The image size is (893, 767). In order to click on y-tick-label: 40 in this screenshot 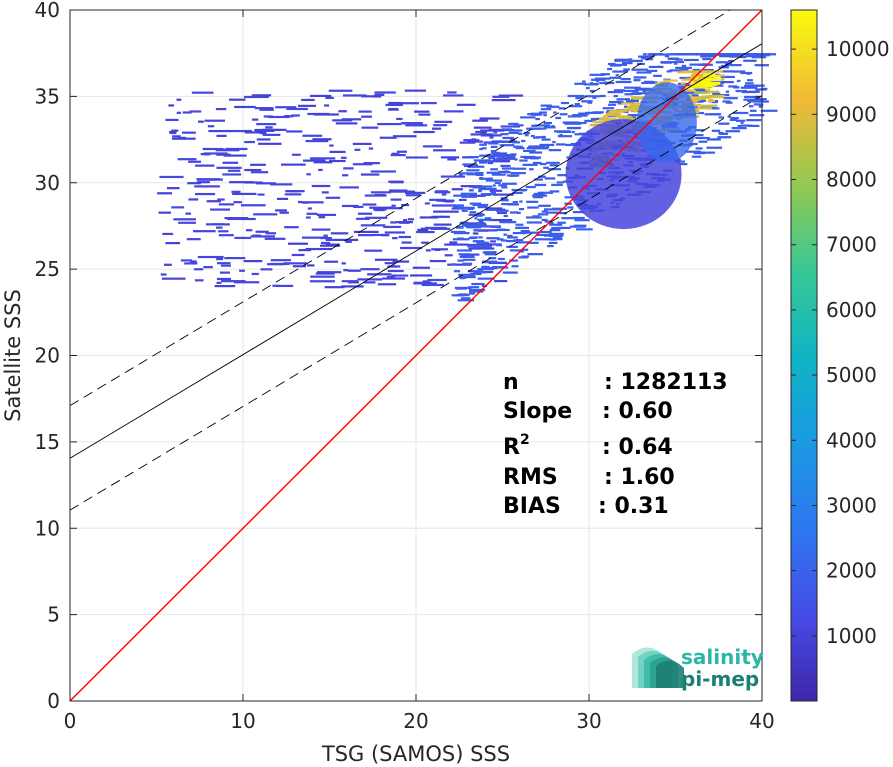, I will do `click(47, 11)`.